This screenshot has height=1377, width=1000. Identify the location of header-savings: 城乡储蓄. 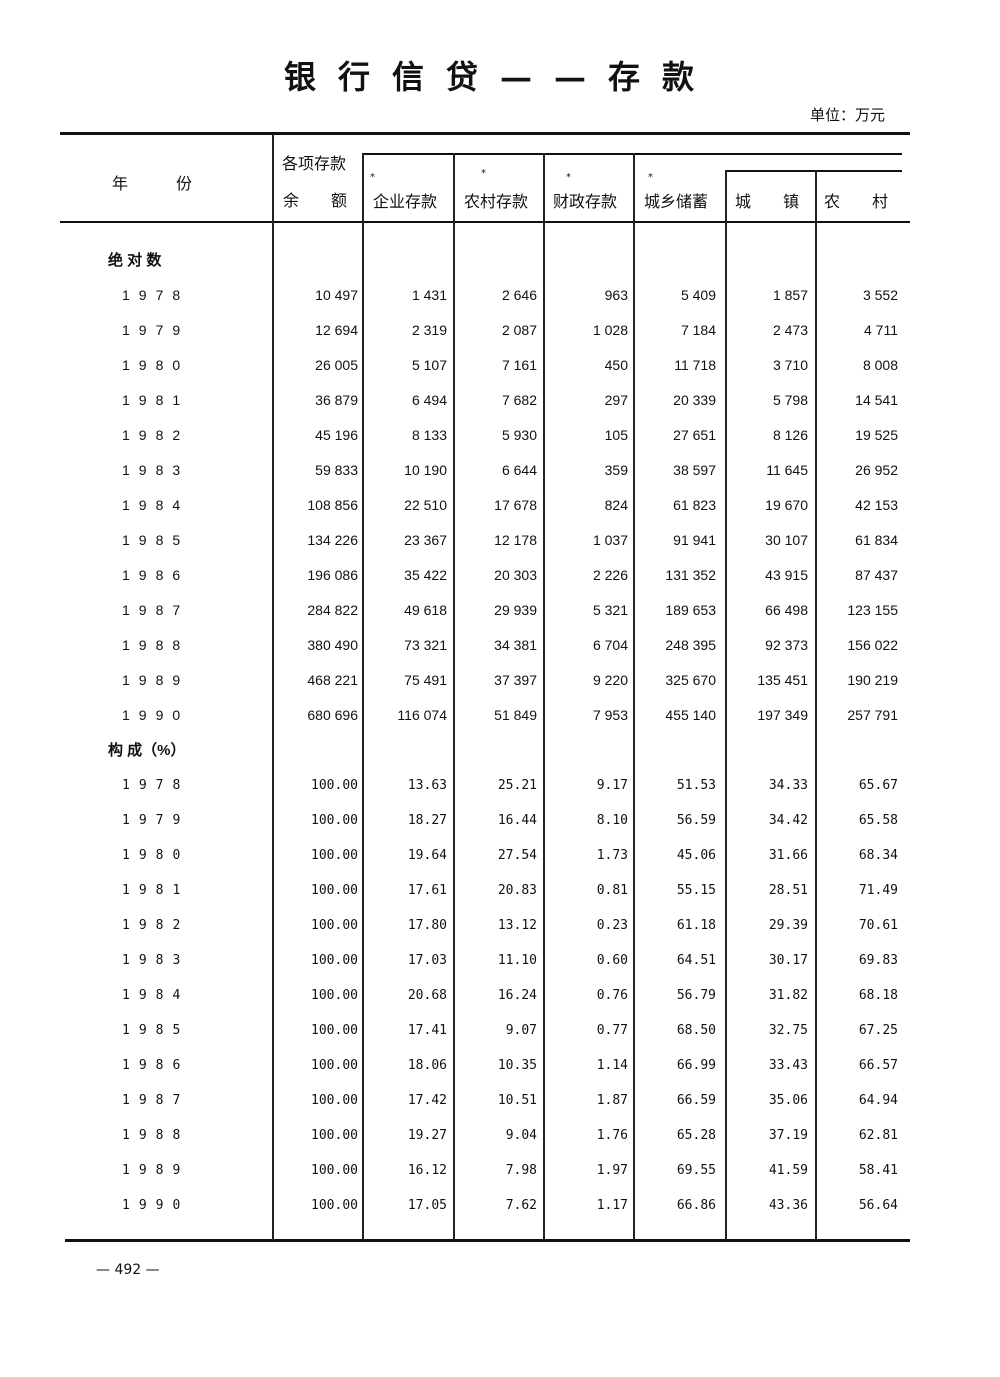
(676, 201).